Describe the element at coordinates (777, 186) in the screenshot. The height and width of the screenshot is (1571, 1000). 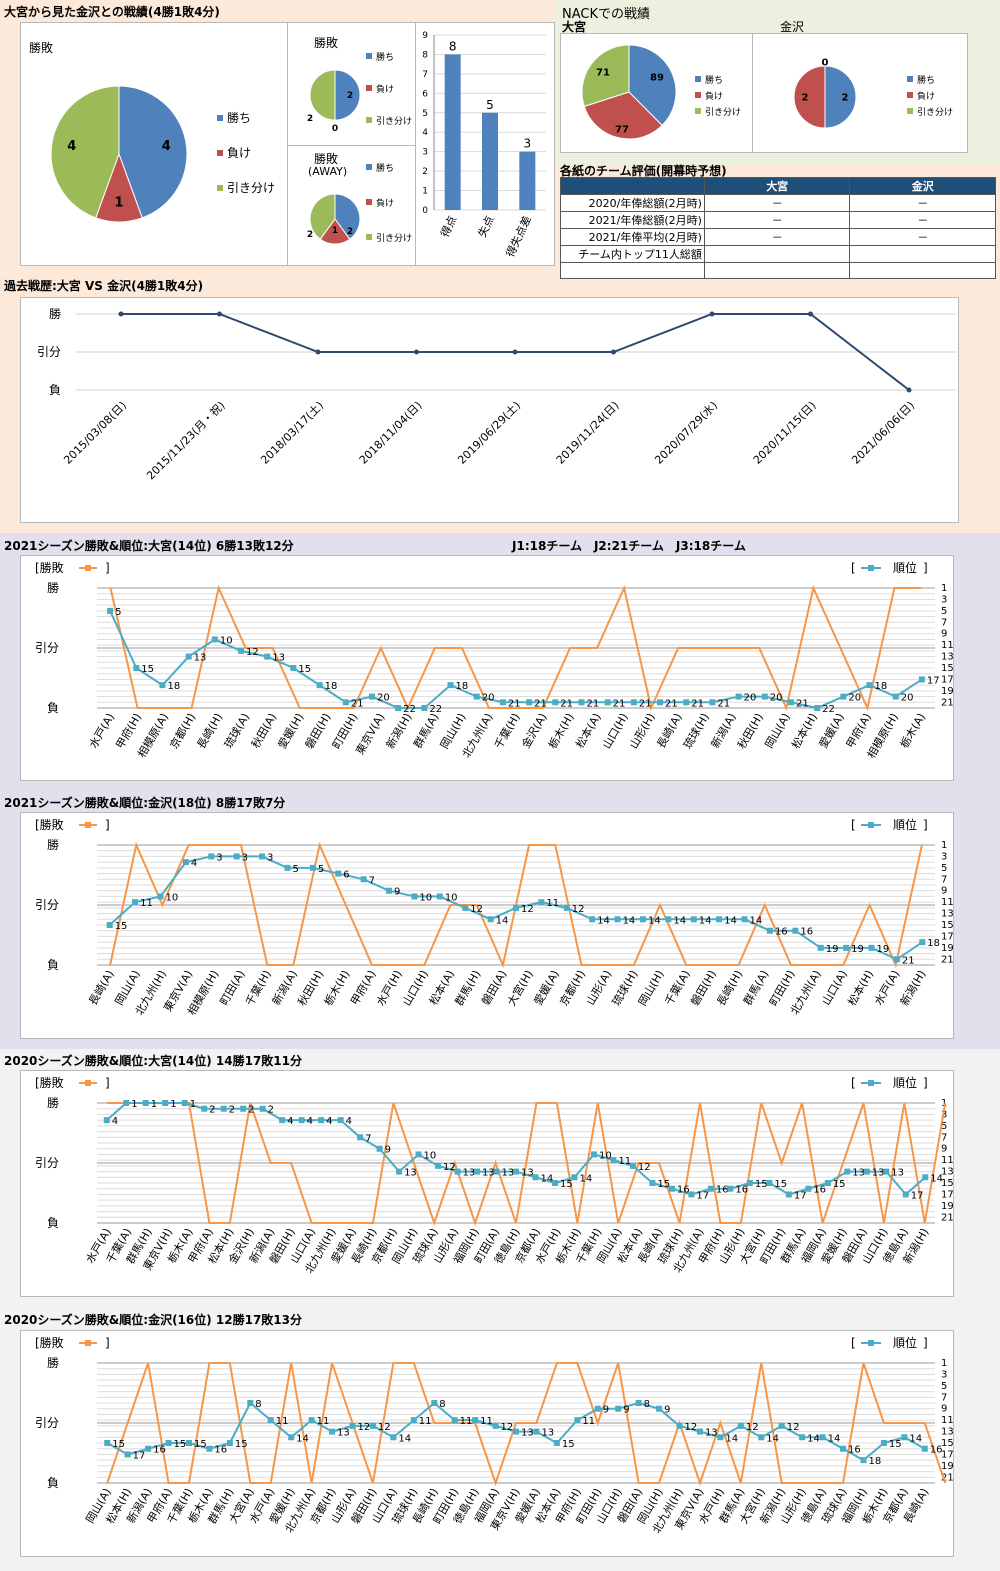
I see `evaluation-header-1: 大宮` at that location.